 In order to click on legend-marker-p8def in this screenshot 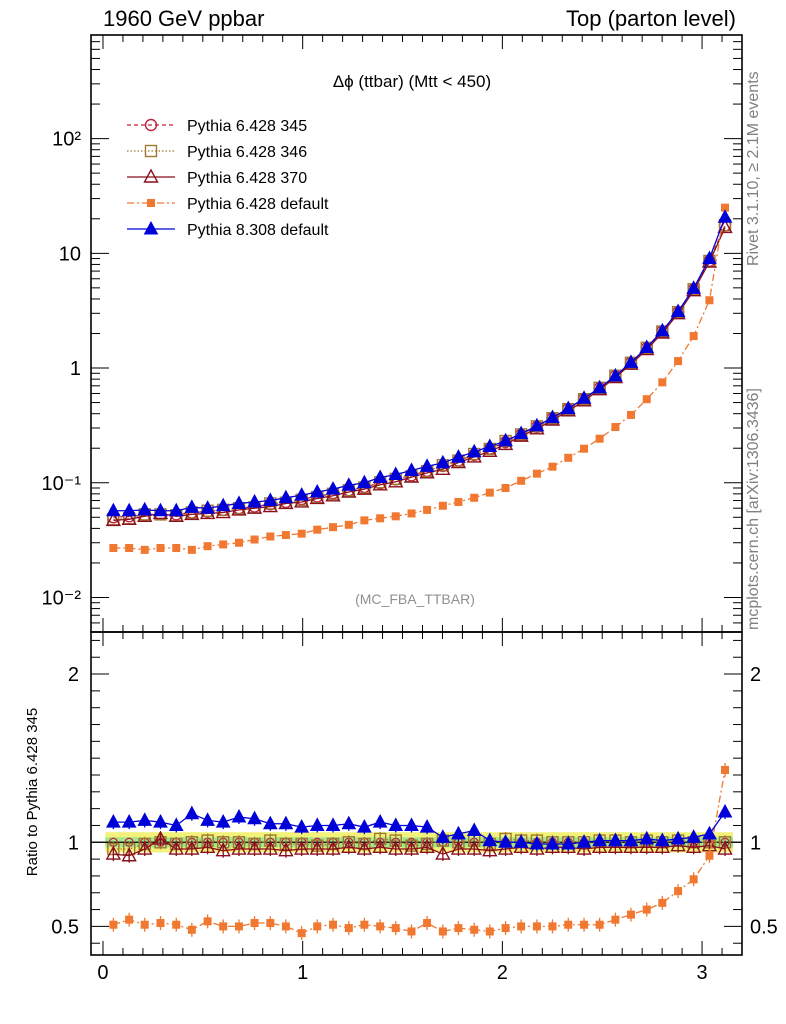, I will do `click(151, 227)`.